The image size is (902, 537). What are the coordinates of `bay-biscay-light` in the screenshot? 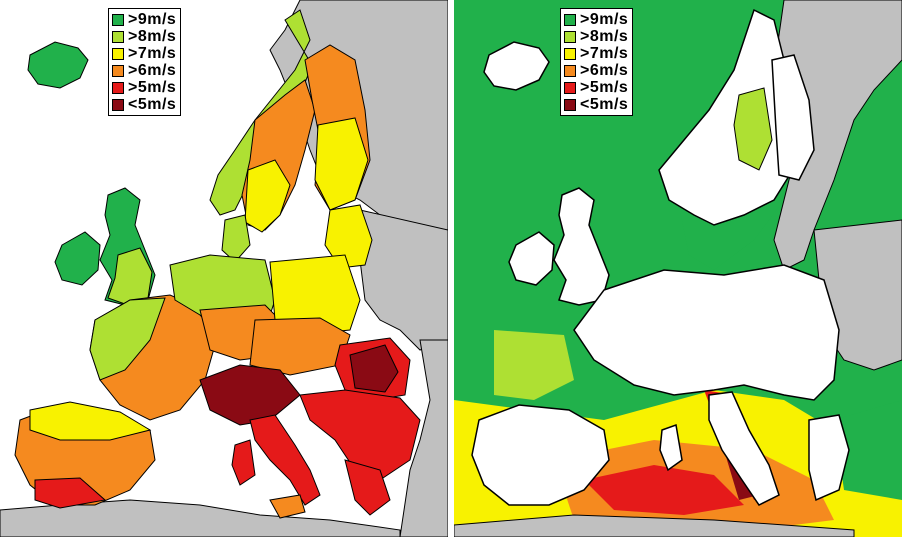 It's located at (534, 365).